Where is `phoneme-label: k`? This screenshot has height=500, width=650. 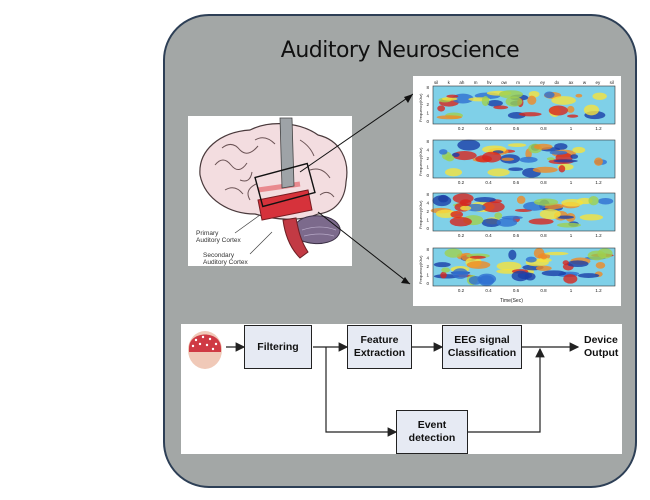 phoneme-label: k is located at coordinates (448, 82).